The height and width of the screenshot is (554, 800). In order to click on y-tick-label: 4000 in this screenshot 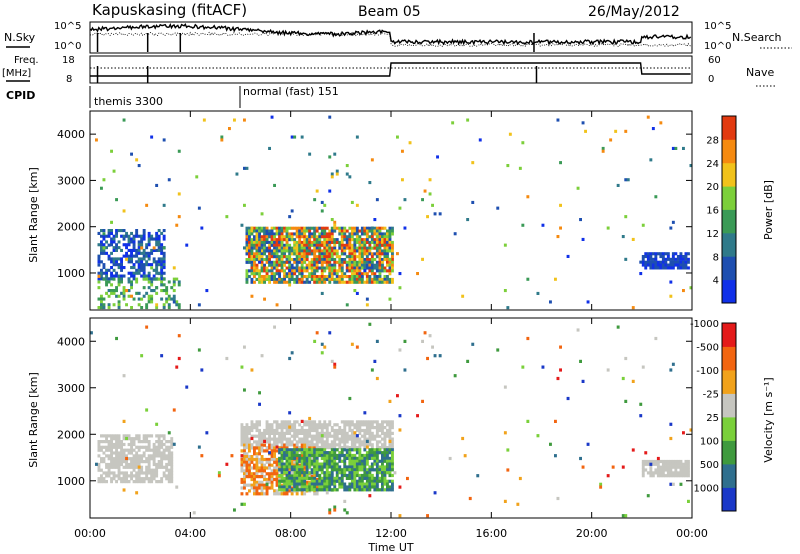, I will do `click(71, 134)`.